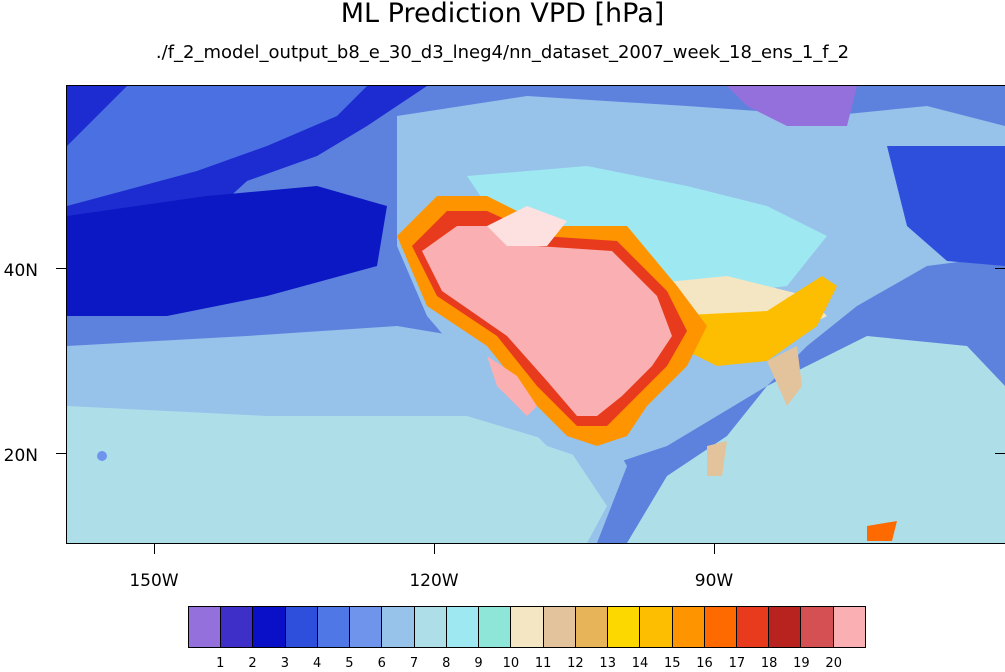 This screenshot has width=1005, height=672. I want to click on lon-tick-150w, so click(154, 549).